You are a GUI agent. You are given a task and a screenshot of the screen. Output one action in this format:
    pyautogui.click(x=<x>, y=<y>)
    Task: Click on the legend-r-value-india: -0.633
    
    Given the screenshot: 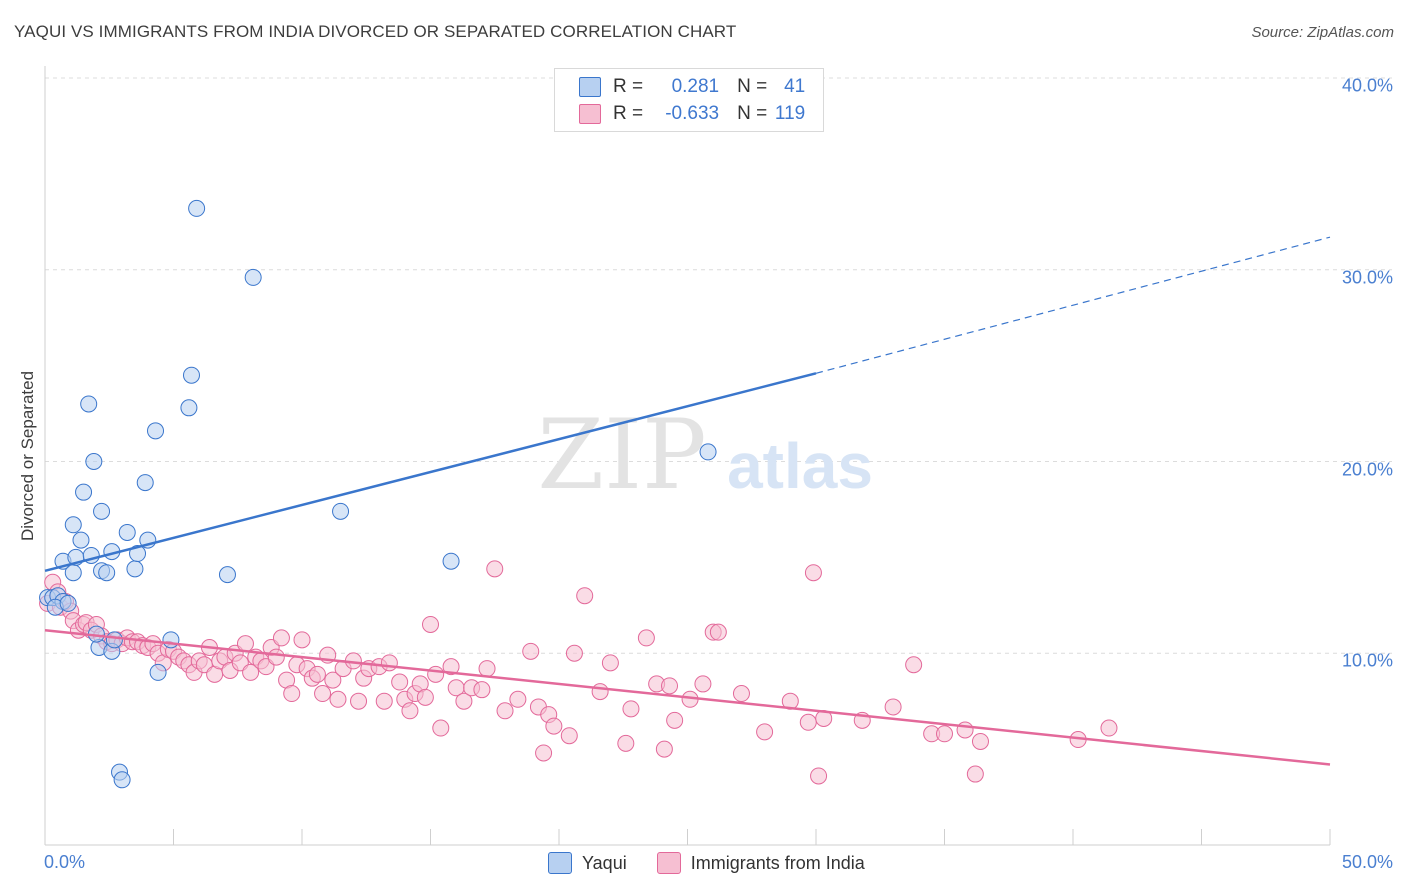 What is the action you would take?
    pyautogui.click(x=692, y=113)
    